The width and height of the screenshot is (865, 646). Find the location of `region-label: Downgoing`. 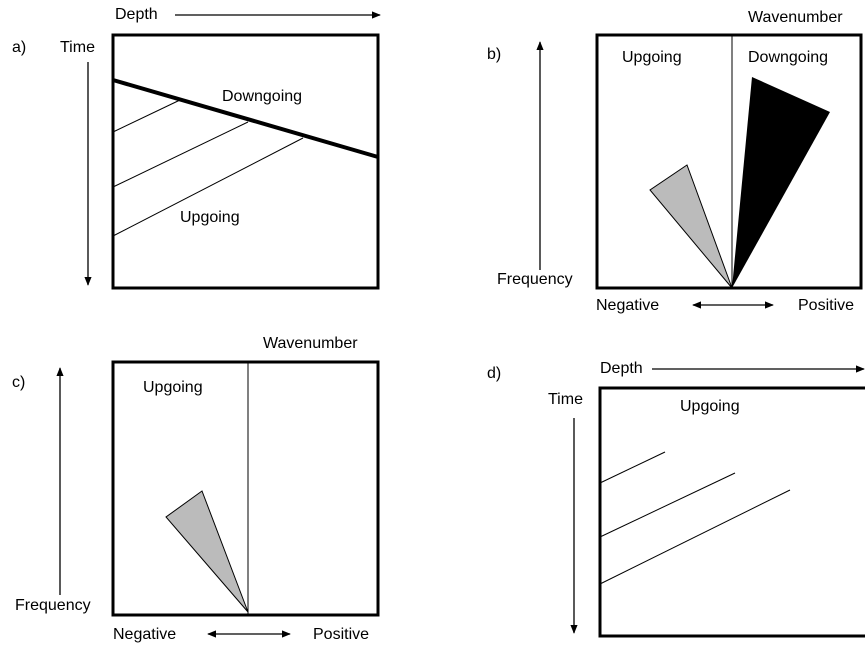

region-label: Downgoing is located at coordinates (788, 57).